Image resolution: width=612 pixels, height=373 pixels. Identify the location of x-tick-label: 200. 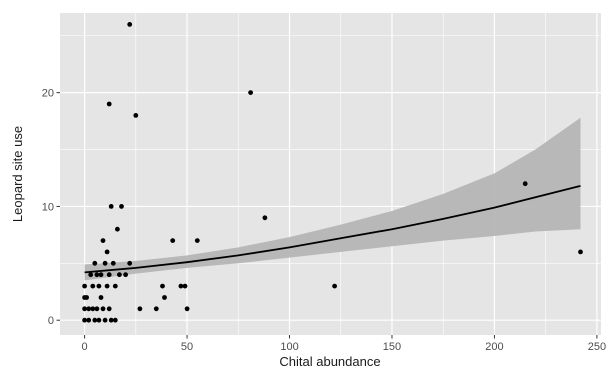
(494, 347).